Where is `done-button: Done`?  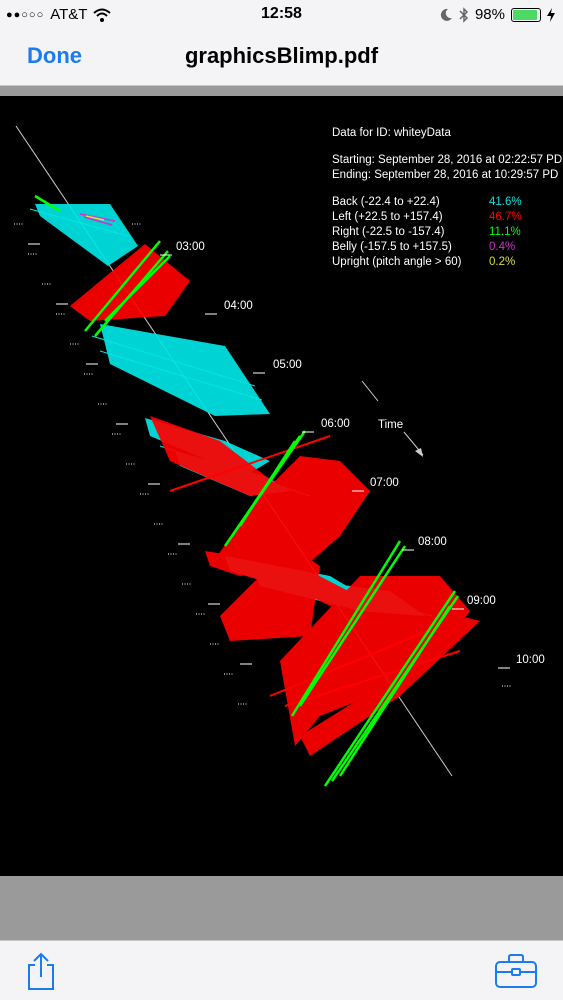 done-button: Done is located at coordinates (54, 55).